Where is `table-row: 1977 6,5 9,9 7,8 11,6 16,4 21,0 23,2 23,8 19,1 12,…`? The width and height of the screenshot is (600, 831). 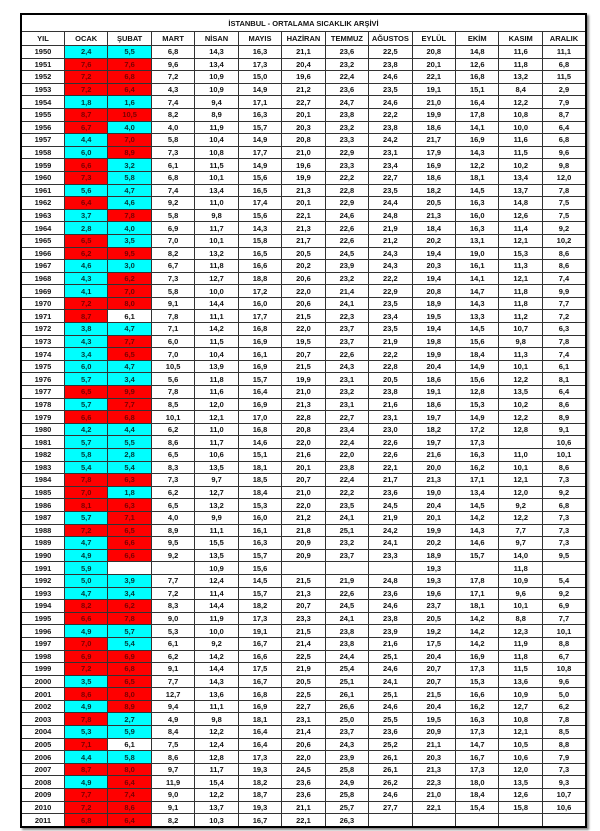
table-row: 1977 6,5 9,9 7,8 11,6 16,4 21,0 23,2 23,8 19,1 12,… is located at coordinates (303, 392).